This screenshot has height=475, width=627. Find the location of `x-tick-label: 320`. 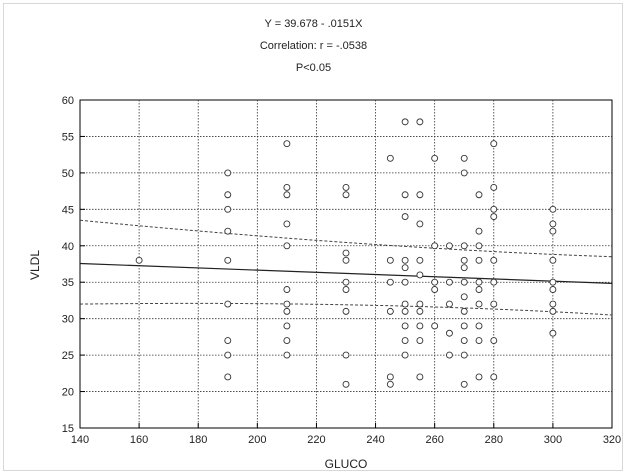

x-tick-label: 320 is located at coordinates (612, 440).